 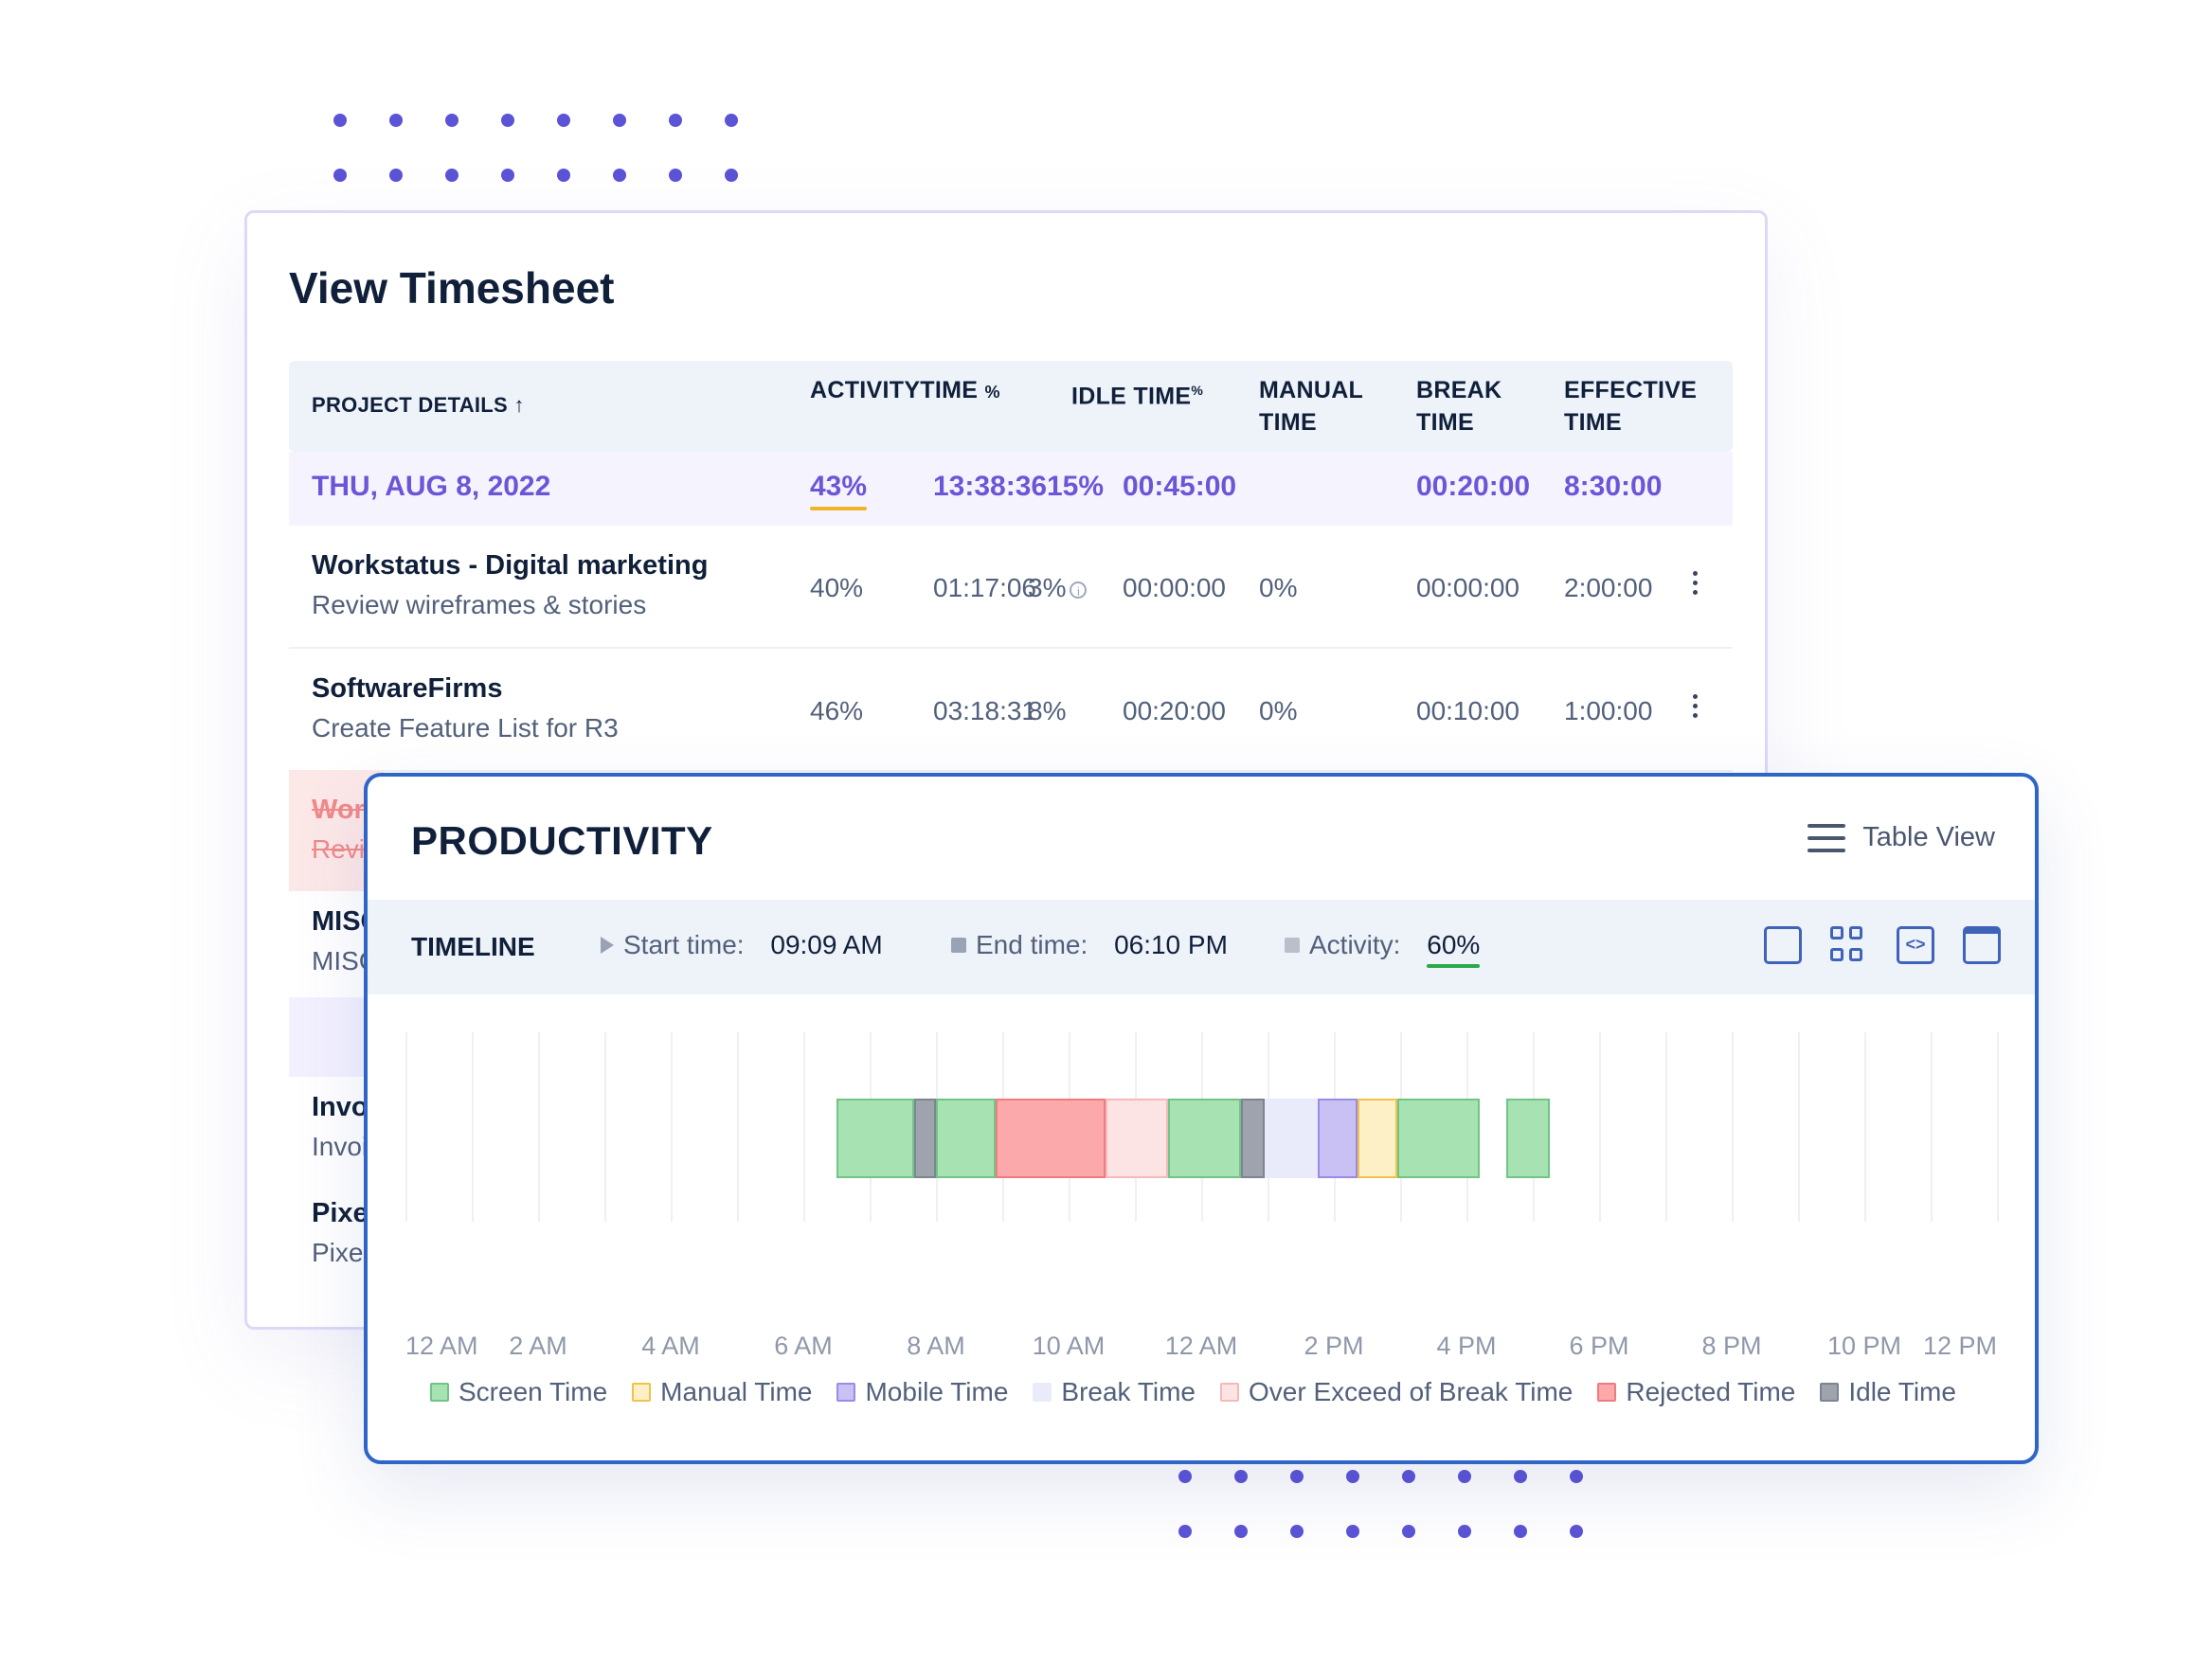 What do you see at coordinates (408, 688) in the screenshot?
I see `row-project: SoftwareFirms` at bounding box center [408, 688].